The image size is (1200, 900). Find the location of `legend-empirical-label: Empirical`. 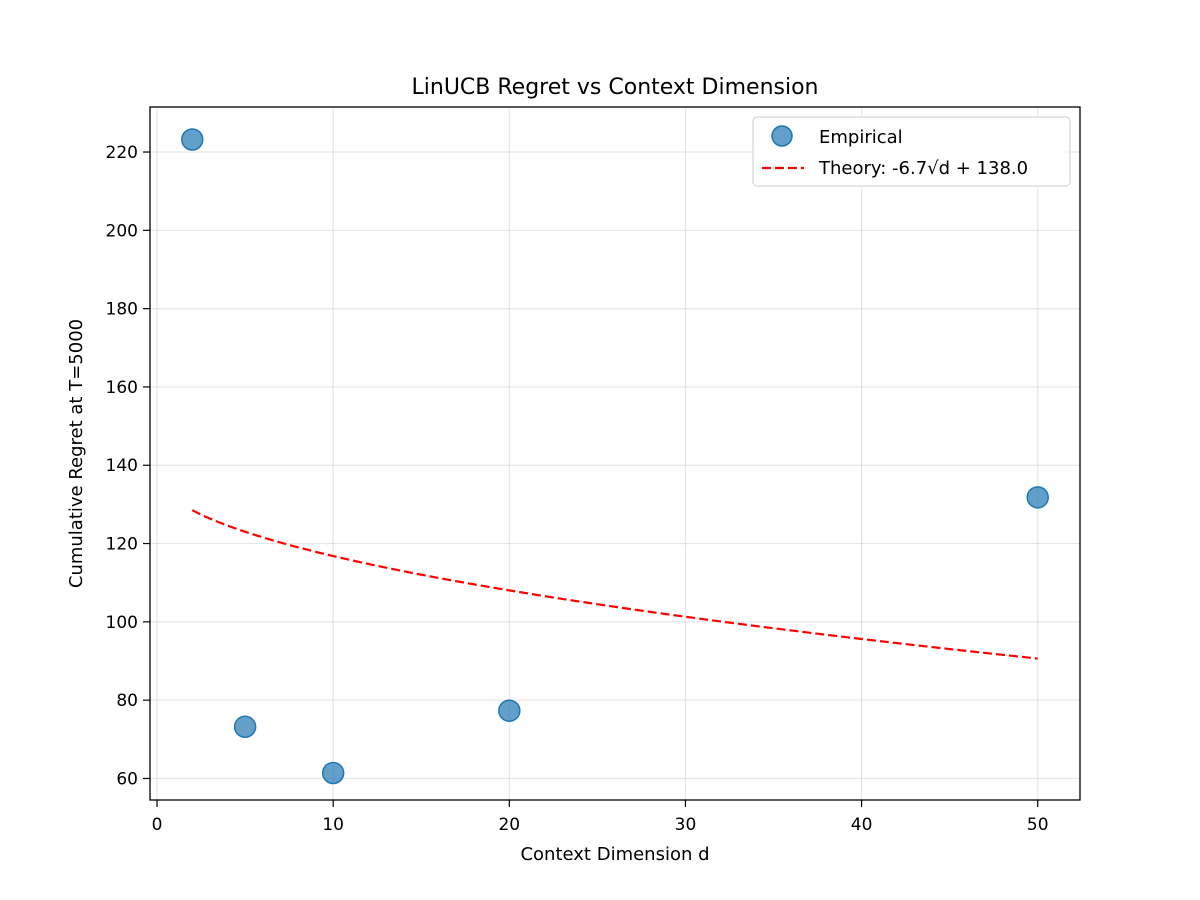

legend-empirical-label: Empirical is located at coordinates (861, 137).